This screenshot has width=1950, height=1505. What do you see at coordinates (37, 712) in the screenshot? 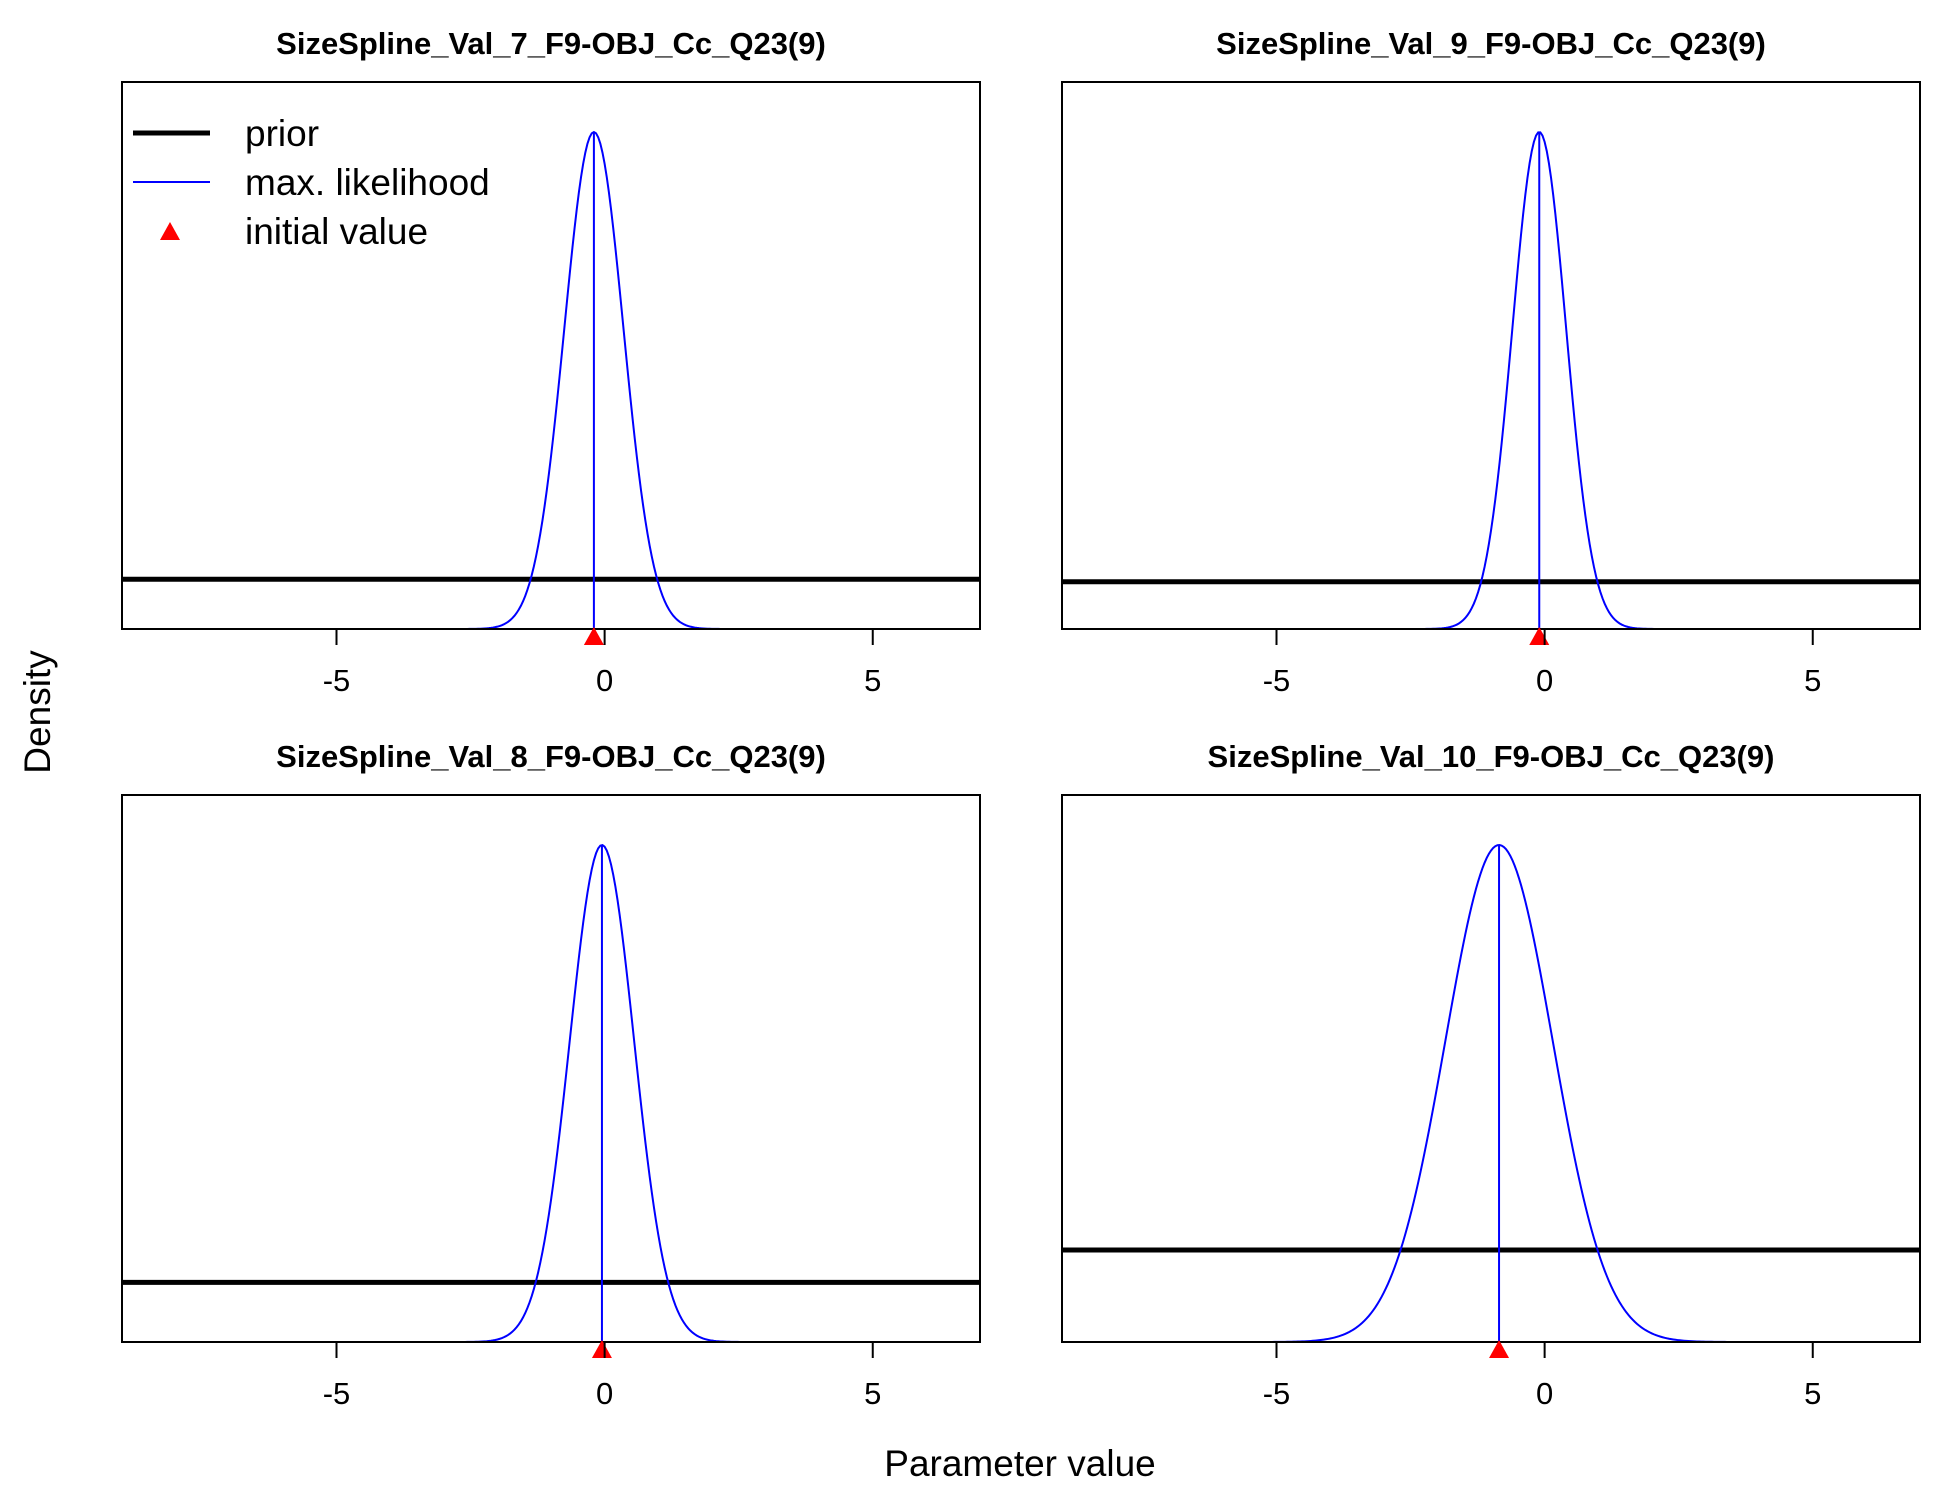
I see `y-axis-title: Density` at bounding box center [37, 712].